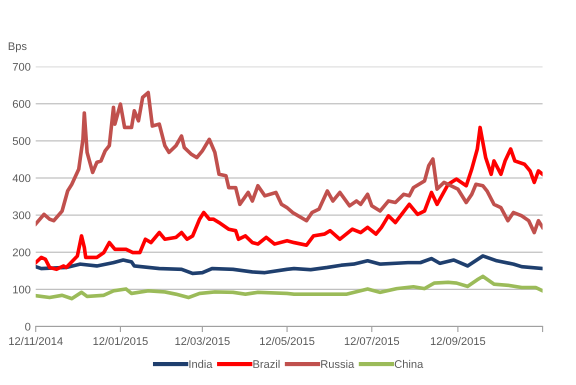 This screenshot has width=576, height=385. Describe the element at coordinates (409, 364) in the screenshot. I see `legend-label: China` at that location.